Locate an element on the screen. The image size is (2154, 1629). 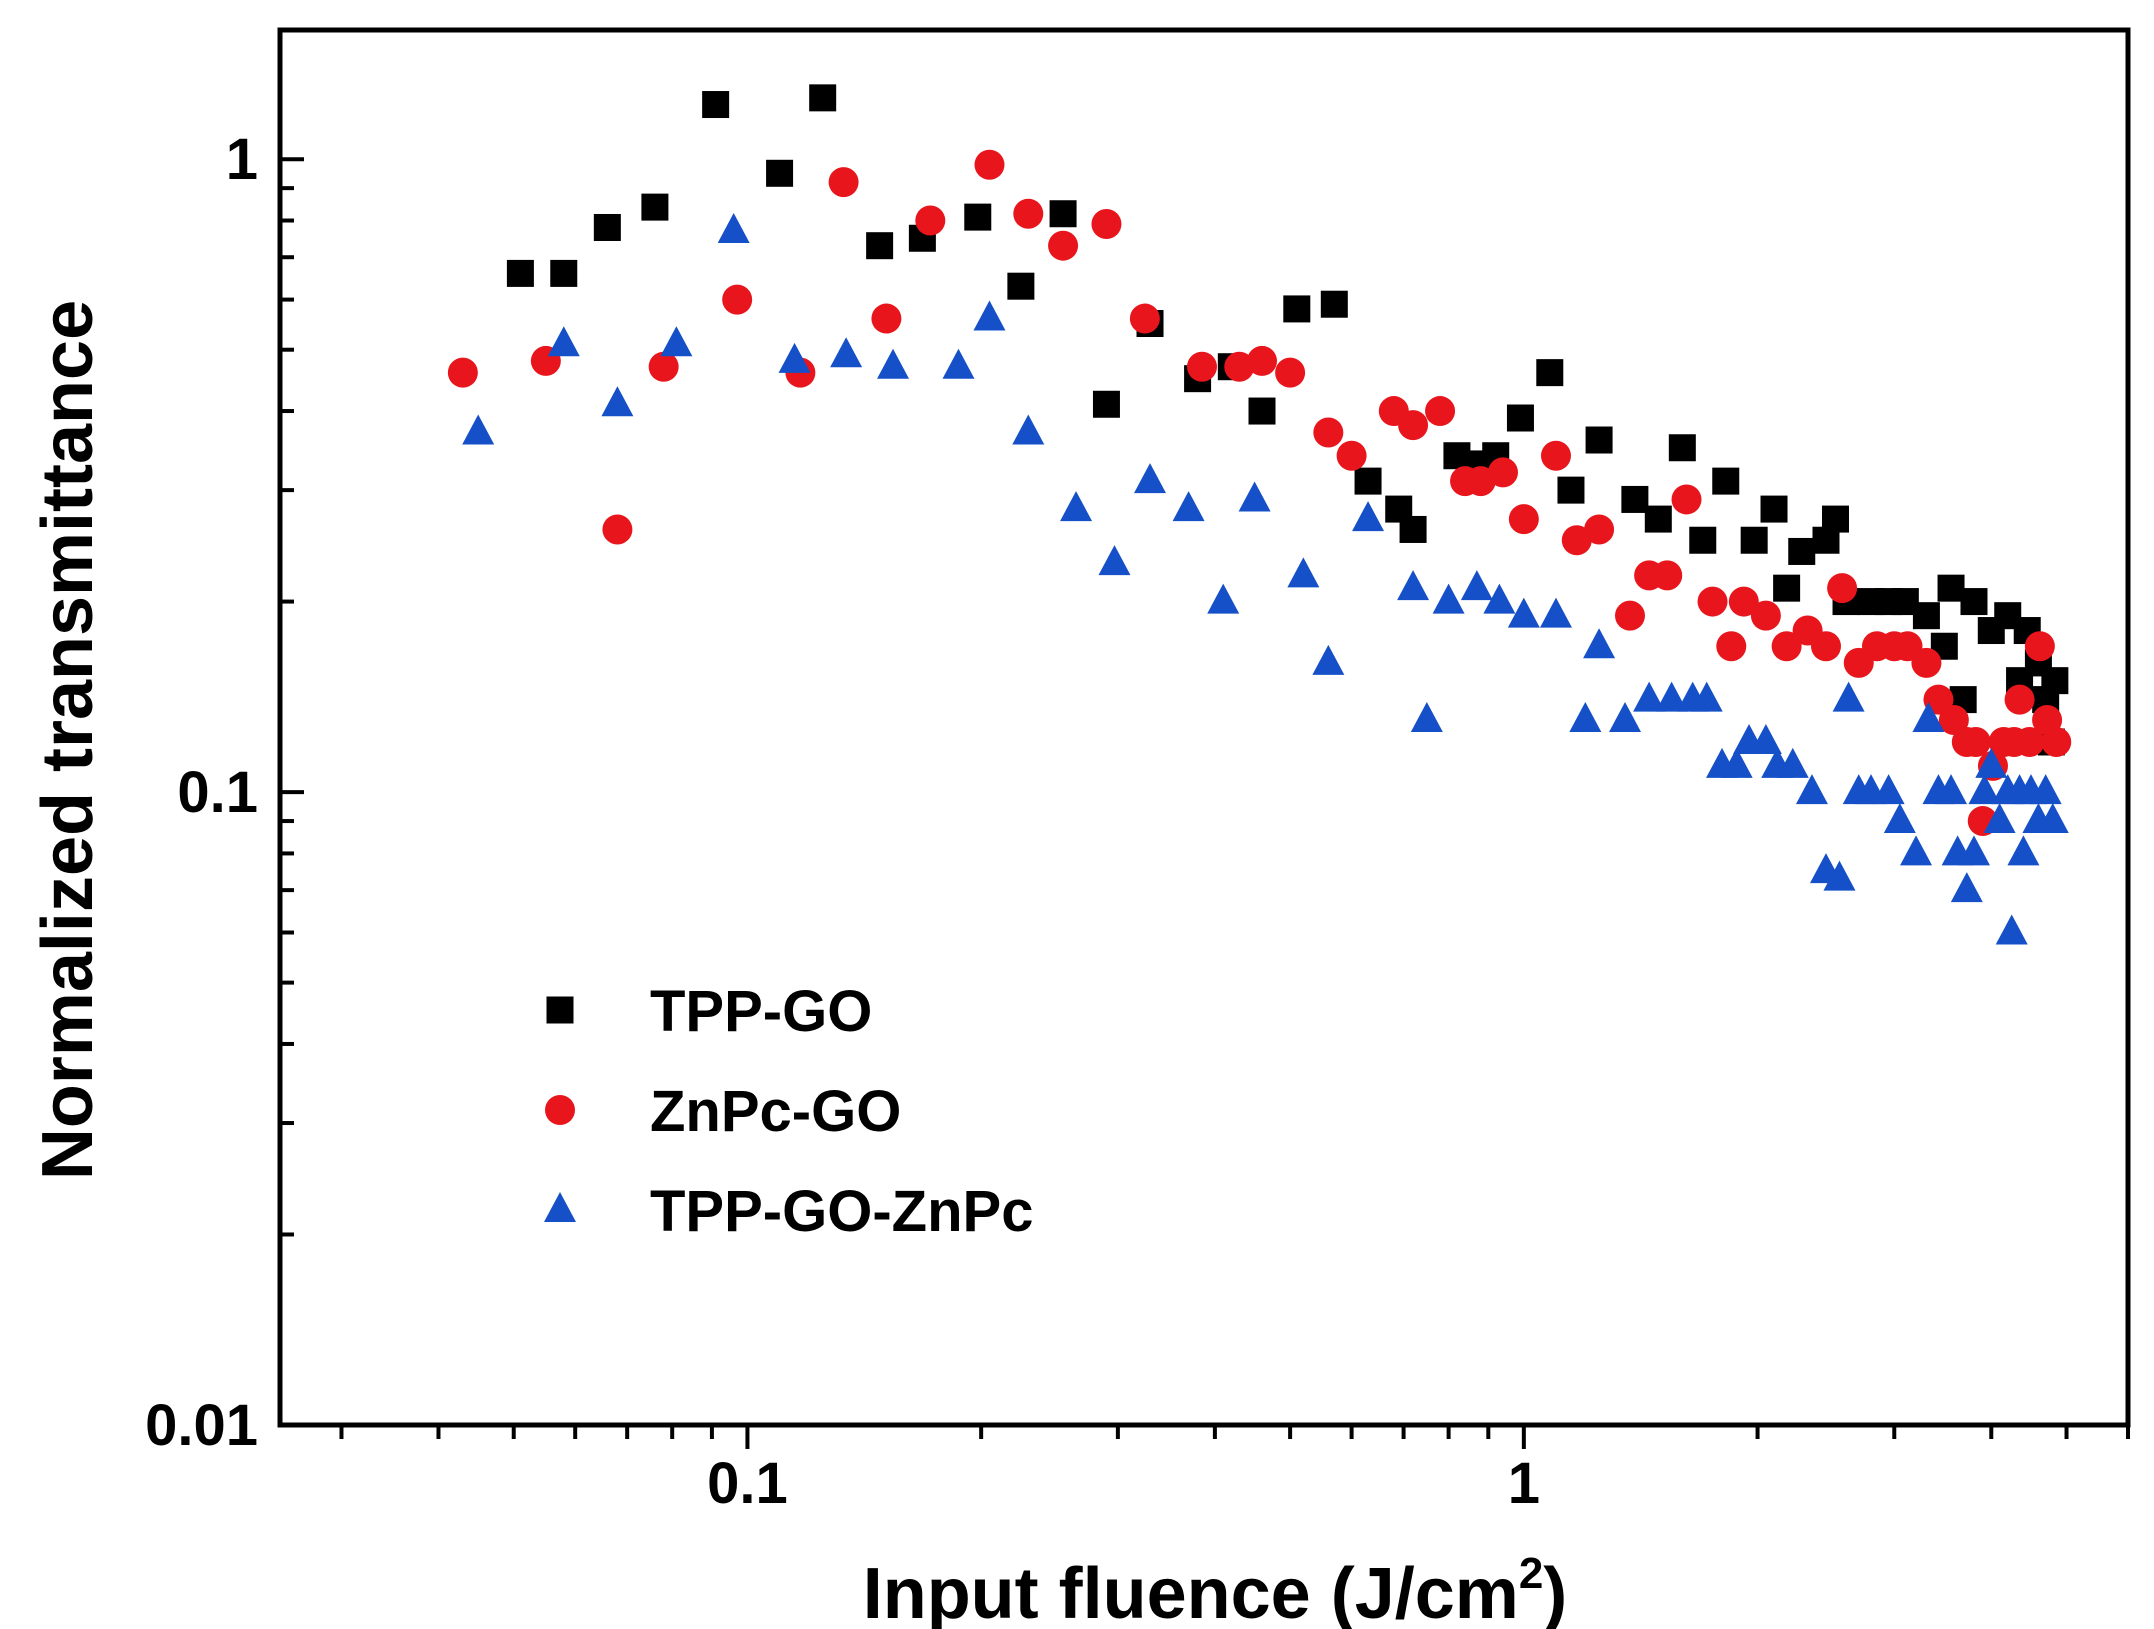
legend-item-znpc-go: ZnPc-GO is located at coordinates (723, 1111).